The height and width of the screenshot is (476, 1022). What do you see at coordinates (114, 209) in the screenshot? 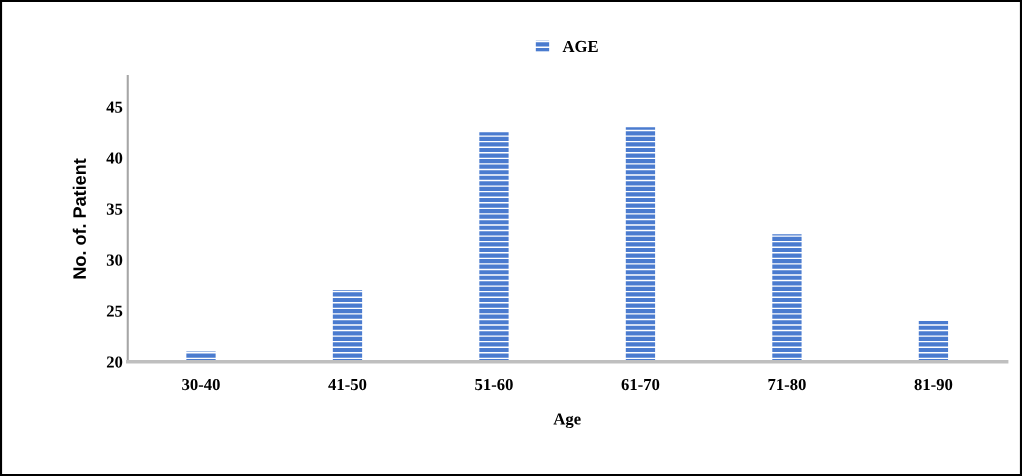
I see `y-tick-label: 35` at bounding box center [114, 209].